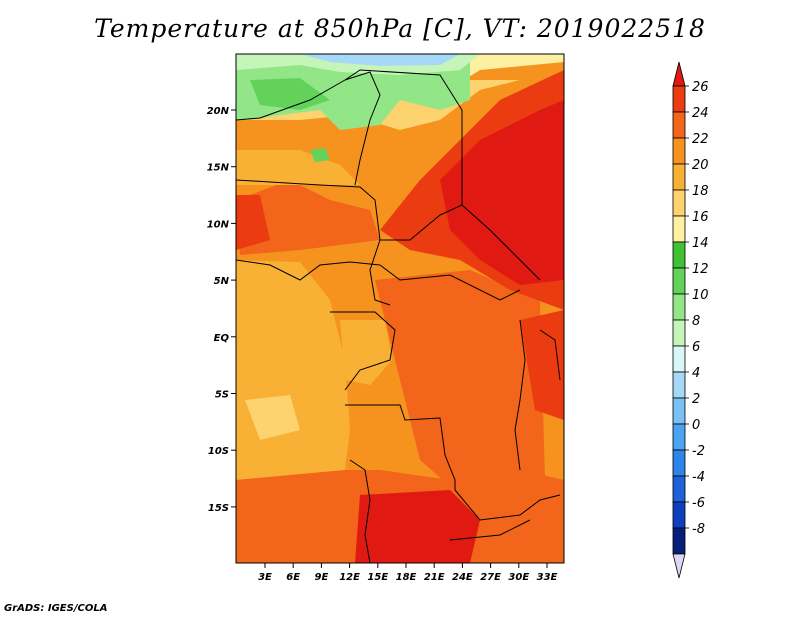 This screenshot has width=800, height=618. What do you see at coordinates (56, 608) in the screenshot?
I see `grads-credit: GrADS: IGES/COLA` at bounding box center [56, 608].